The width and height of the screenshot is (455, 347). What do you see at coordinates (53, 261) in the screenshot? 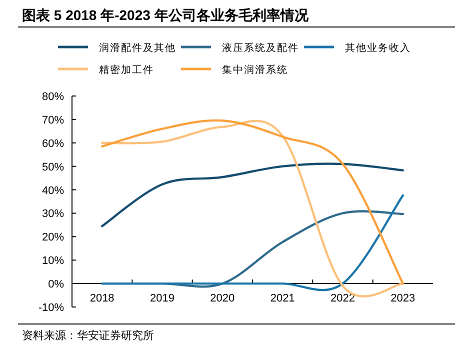
I see `y-tick-label: 10%` at bounding box center [53, 261].